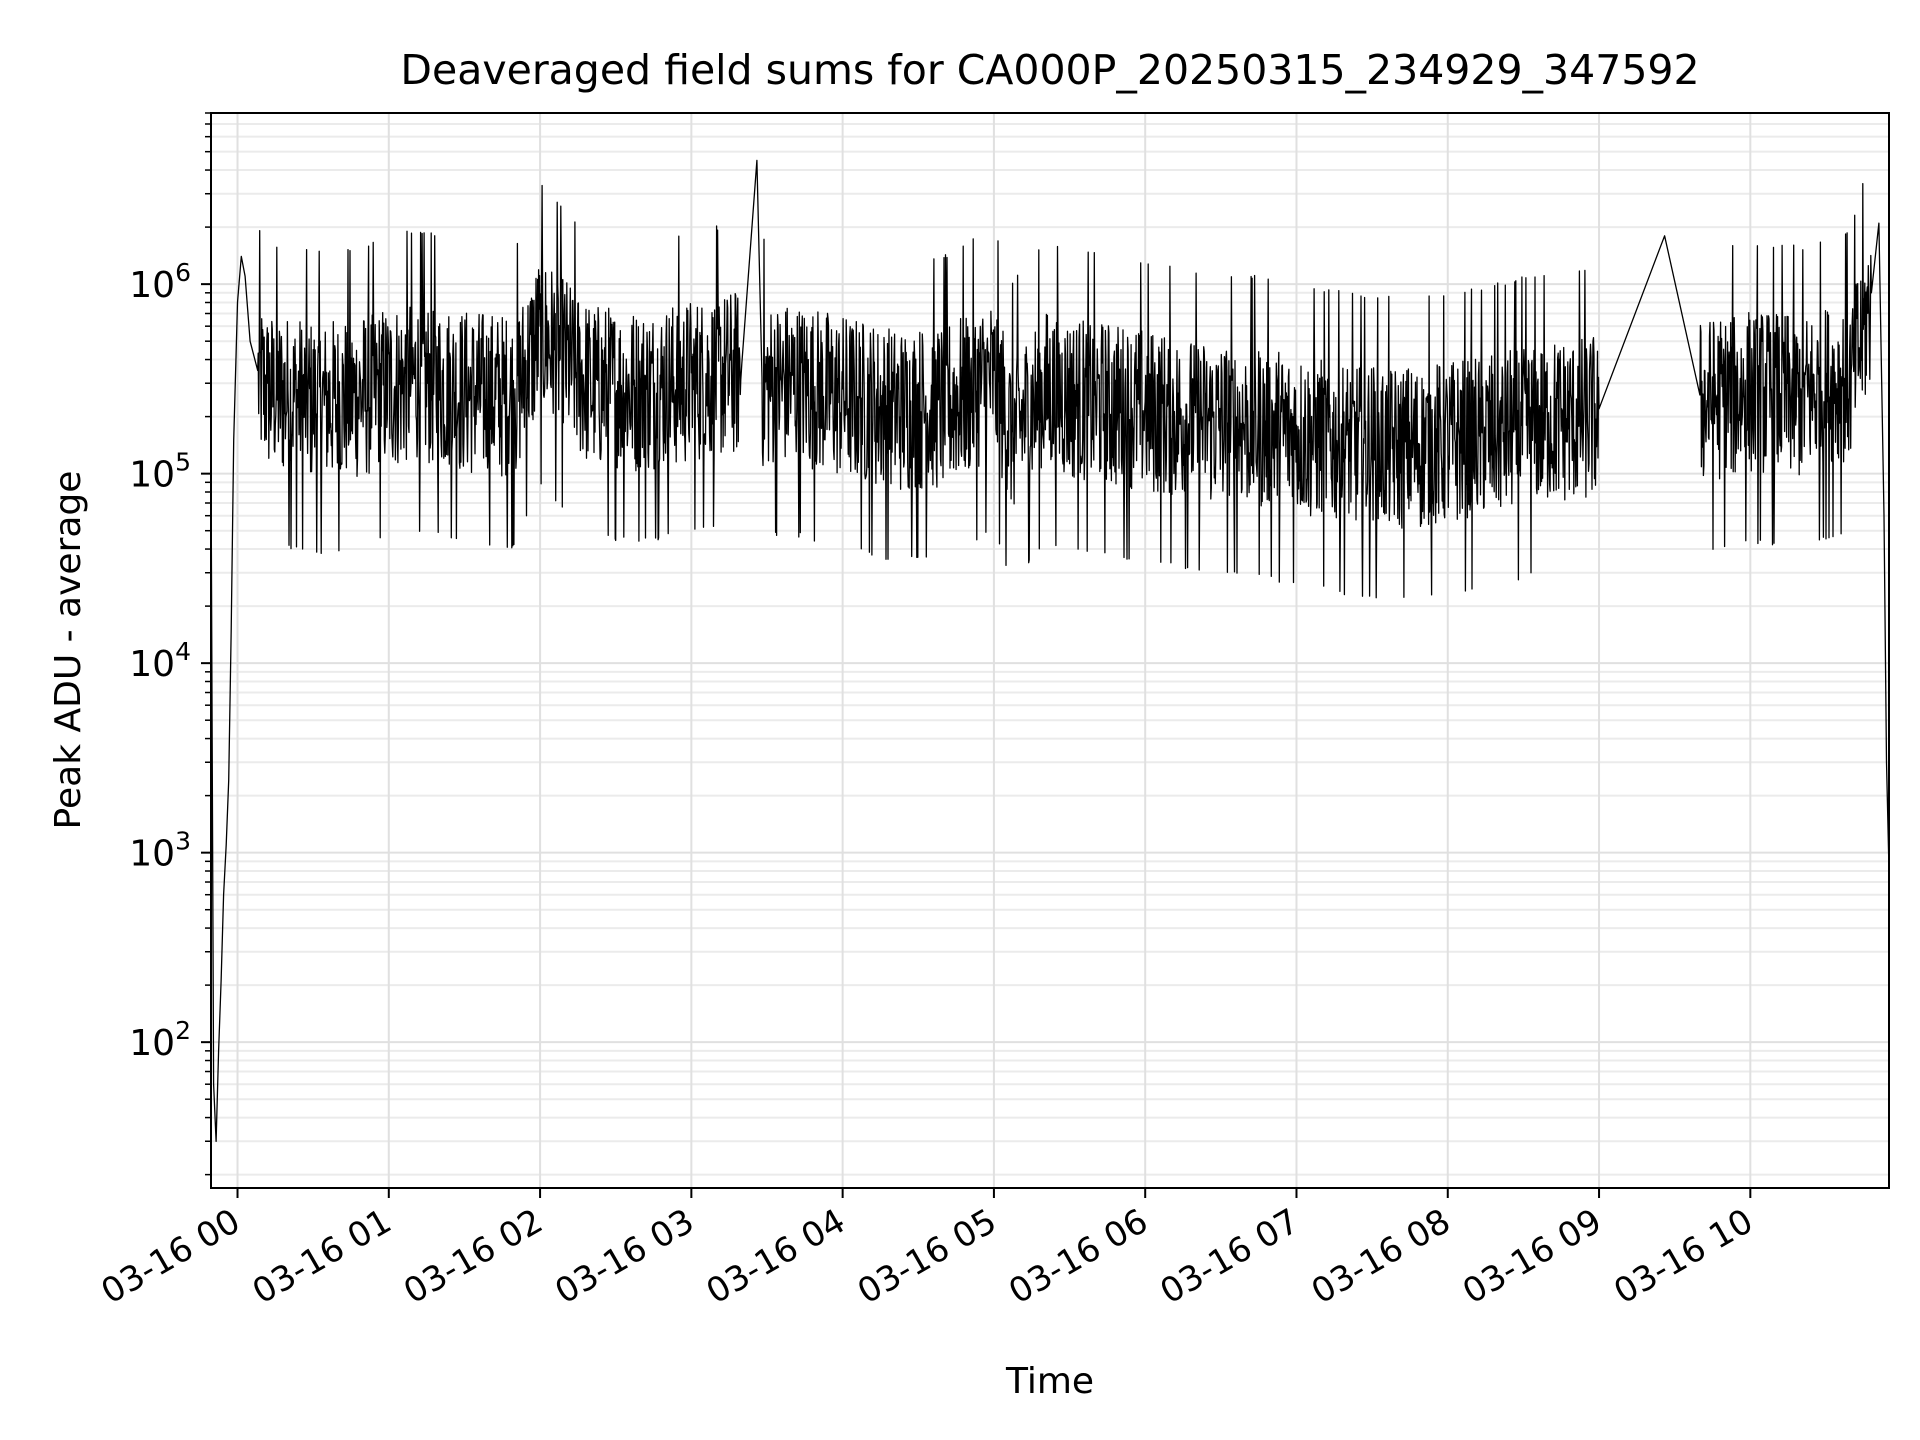 The image size is (1920, 1440). I want to click on y-axis-label: Peak ADU - average, so click(68, 650).